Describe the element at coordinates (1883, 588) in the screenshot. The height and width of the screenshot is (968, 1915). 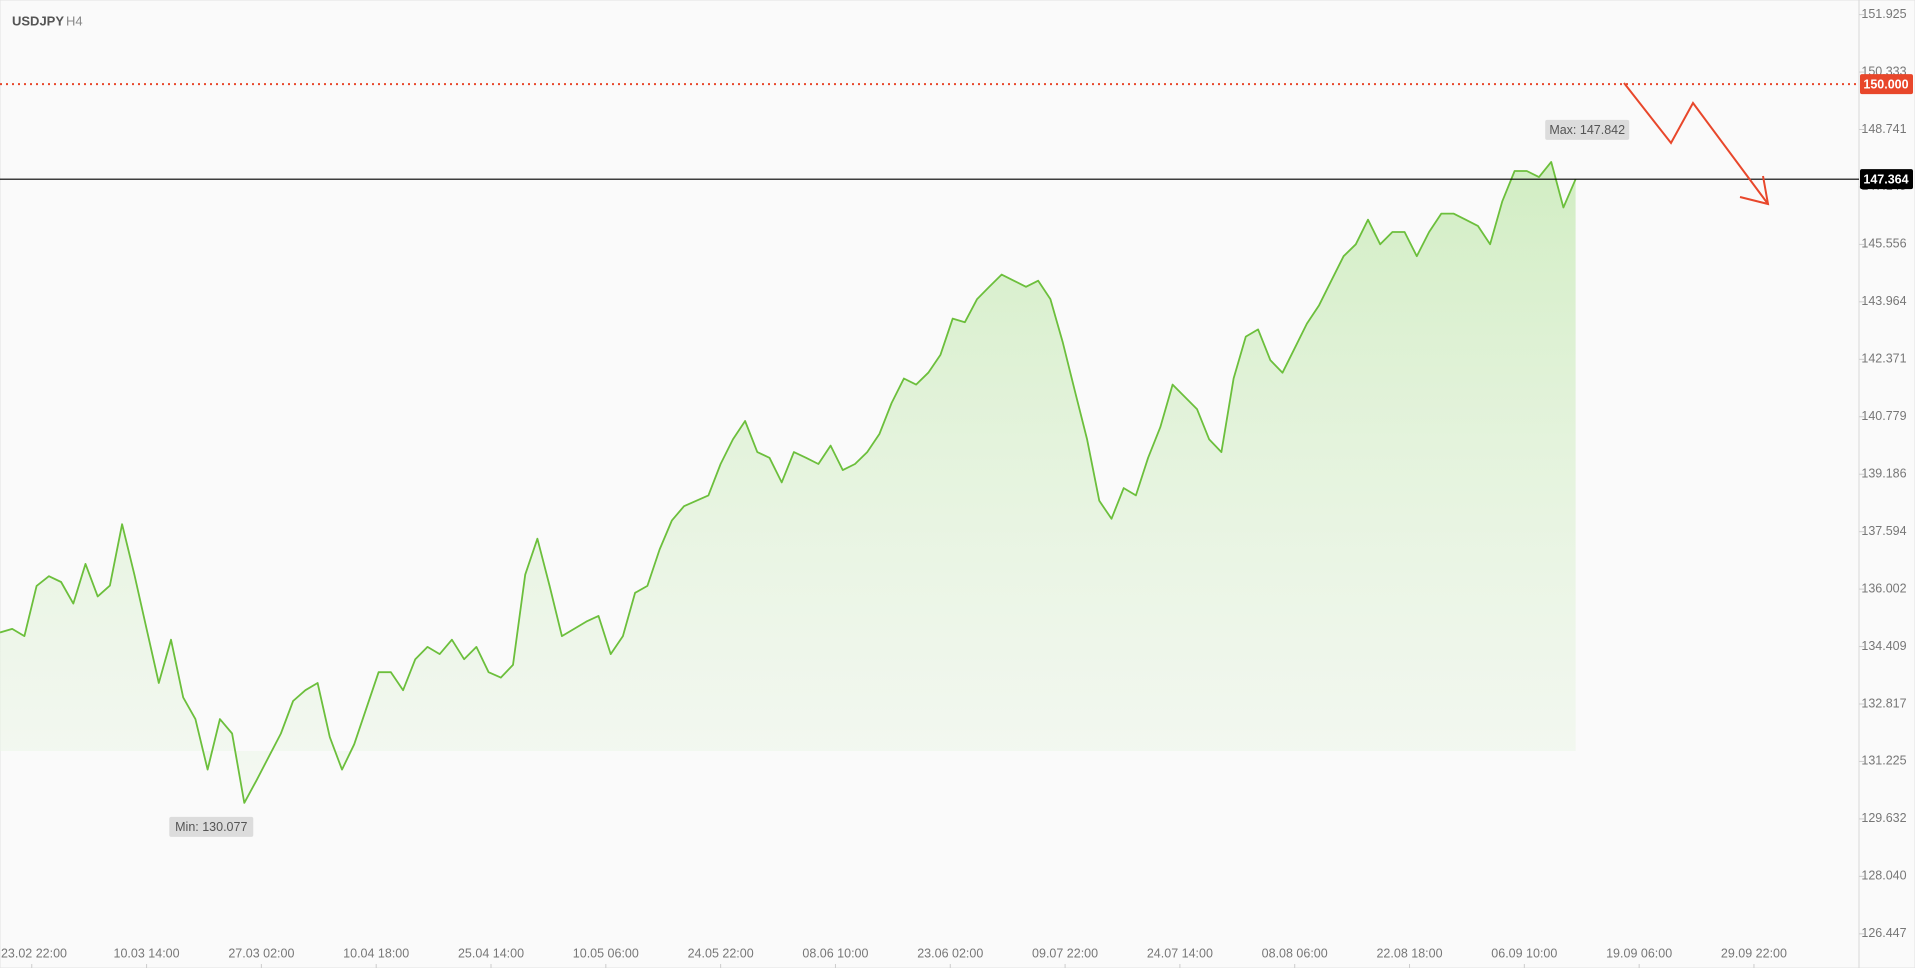
I see `y-tick-label: 136.002` at that location.